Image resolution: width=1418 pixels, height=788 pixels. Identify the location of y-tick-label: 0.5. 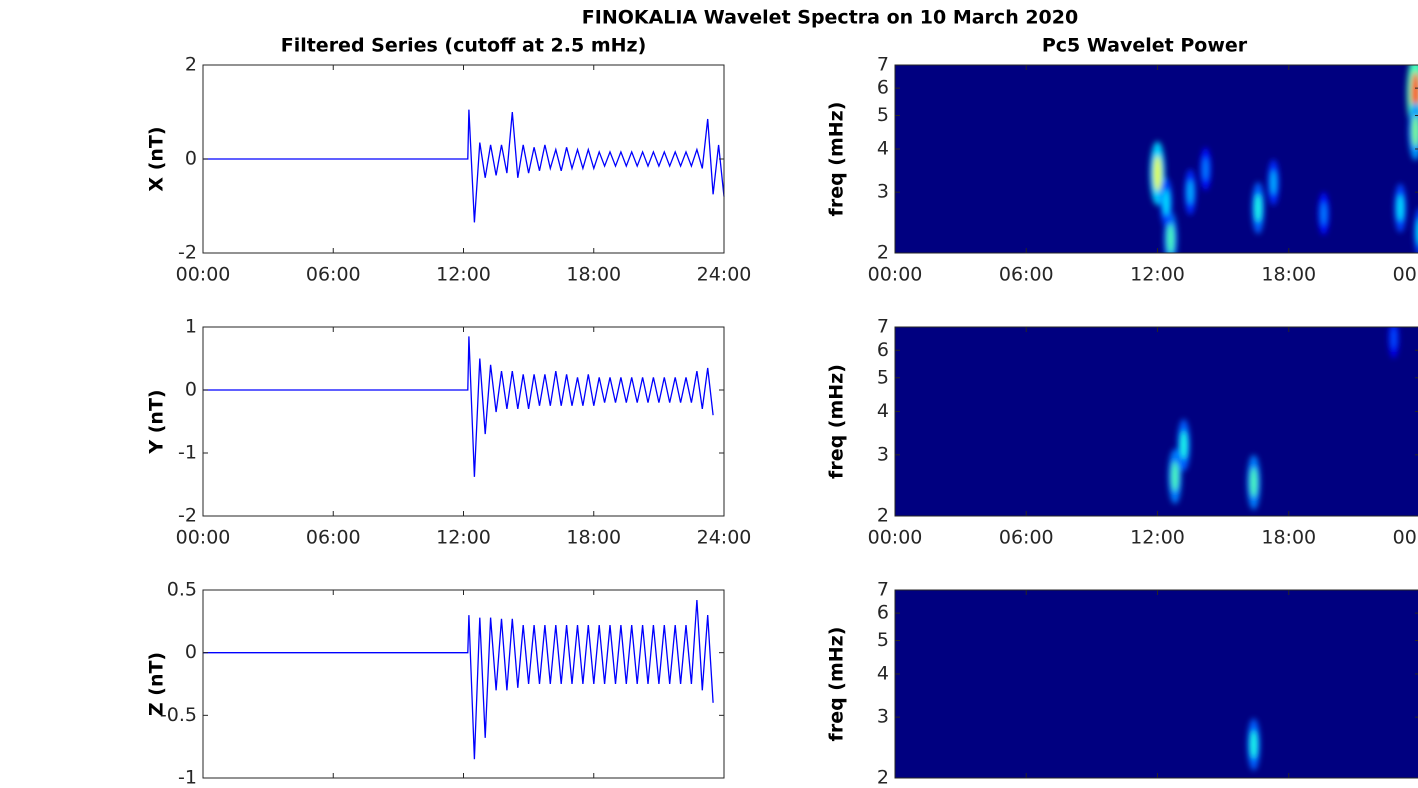
(182, 590).